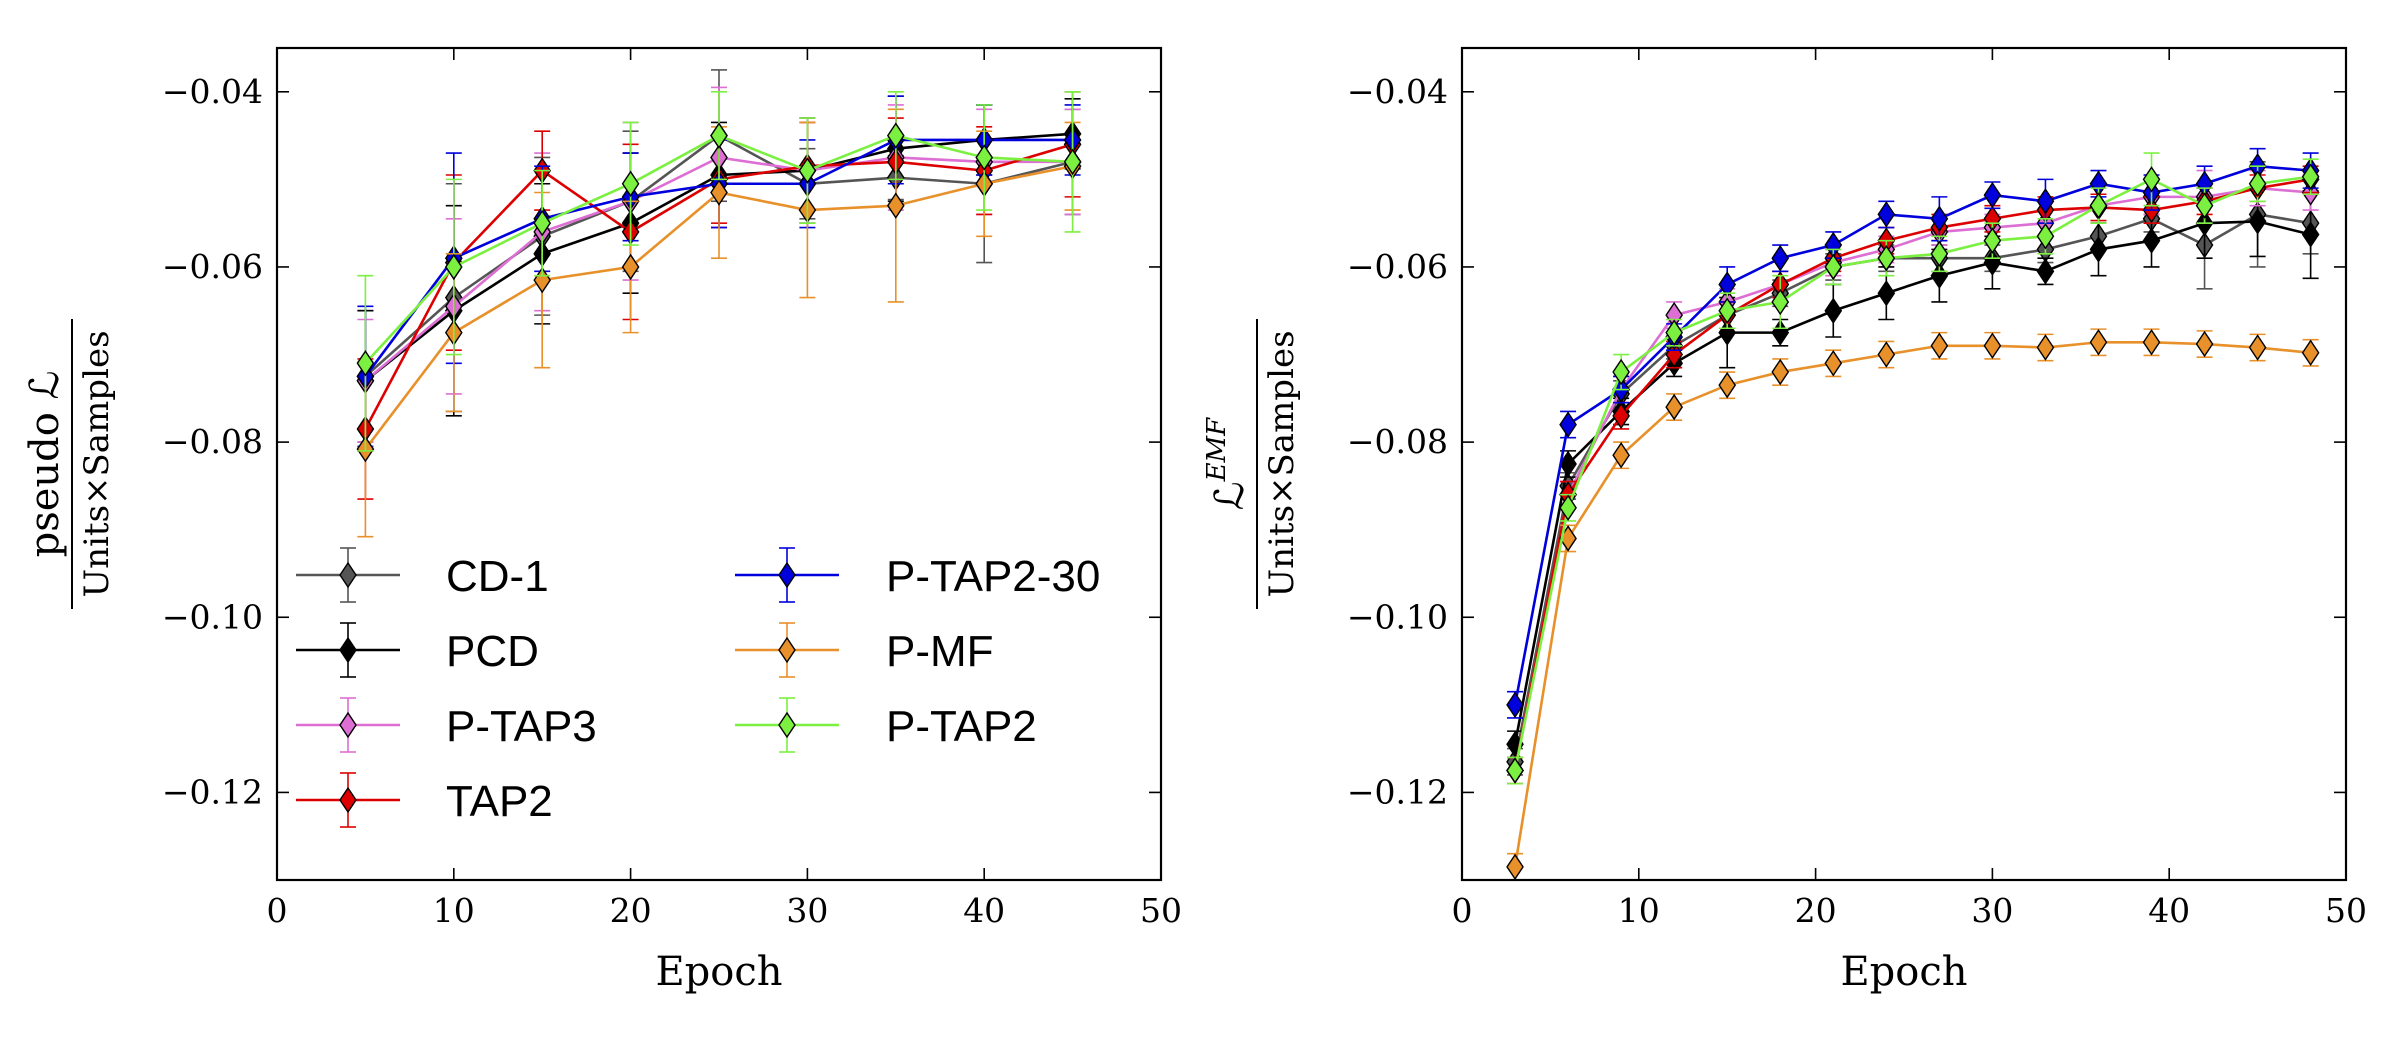  What do you see at coordinates (492, 651) in the screenshot?
I see `legend-label: PCD` at bounding box center [492, 651].